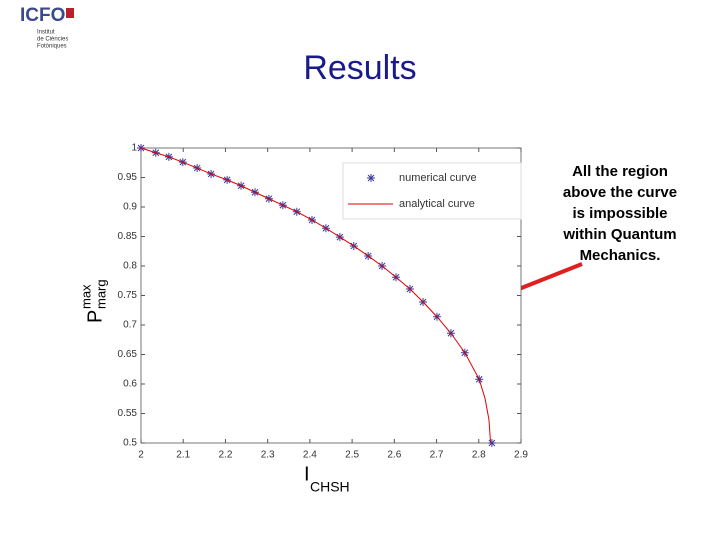  What do you see at coordinates (225, 455) in the screenshot?
I see `x-tick-label: 2.2` at bounding box center [225, 455].